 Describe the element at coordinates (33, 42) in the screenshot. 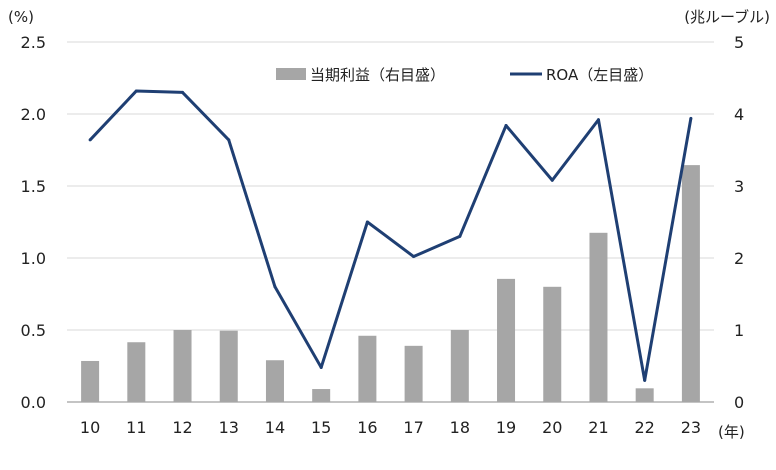

I see `left-tick-label: 2.5` at that location.